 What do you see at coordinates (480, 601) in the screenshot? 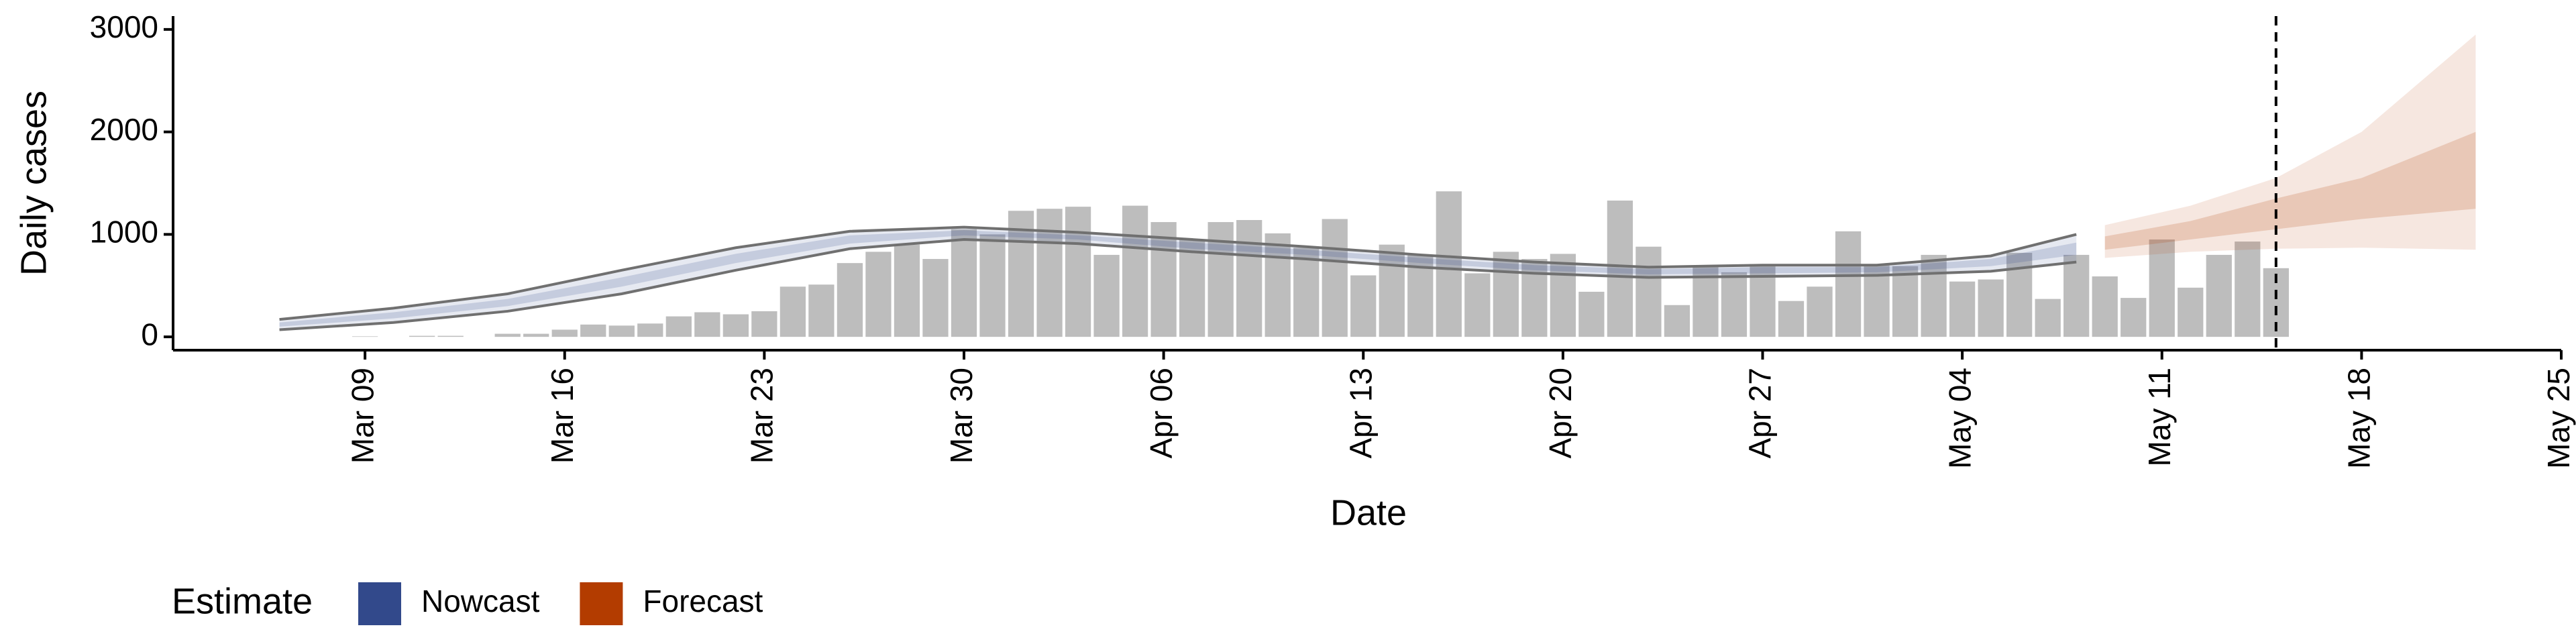
I see `legend-label: Nowcast` at bounding box center [480, 601].